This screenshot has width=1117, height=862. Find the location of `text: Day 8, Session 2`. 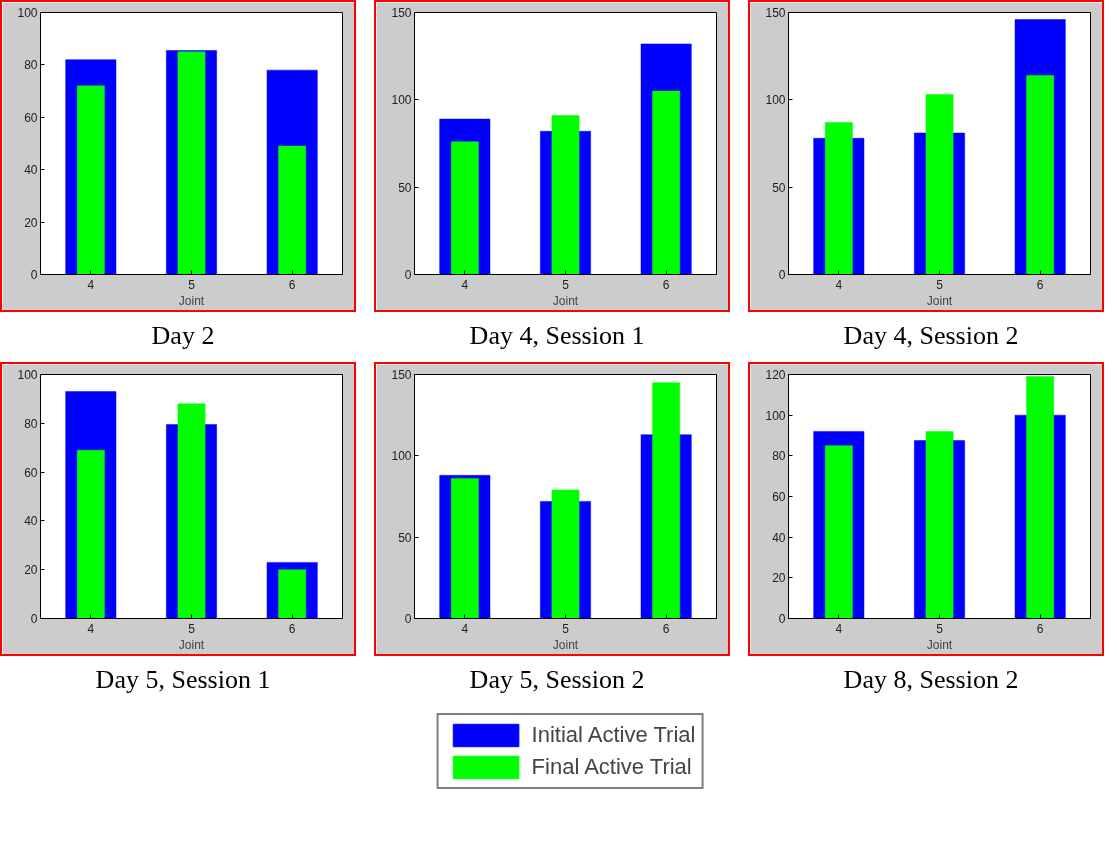

text: Day 8, Session 2 is located at coordinates (931, 680).